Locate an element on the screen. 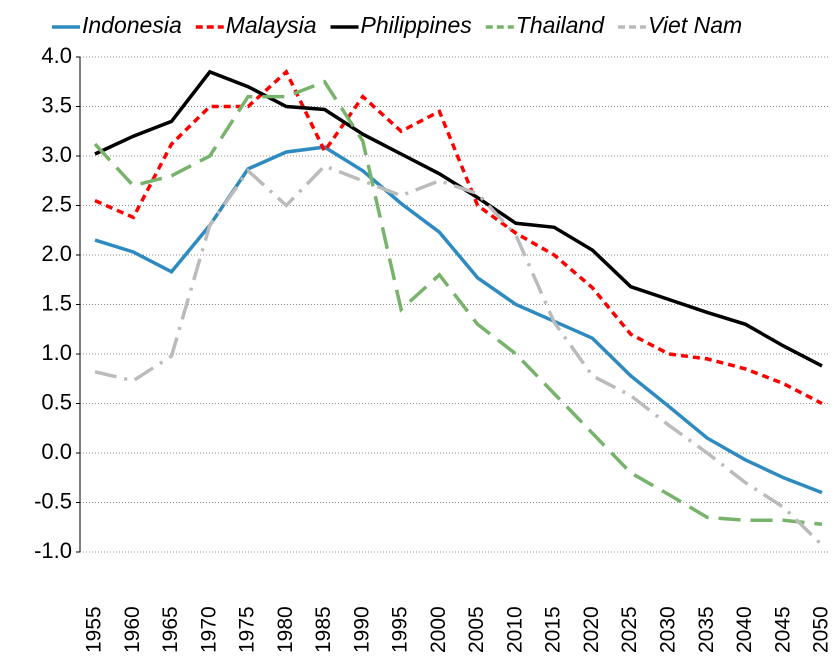 This screenshot has height=657, width=836. y-tick-label: 2.5 is located at coordinates (56, 203).